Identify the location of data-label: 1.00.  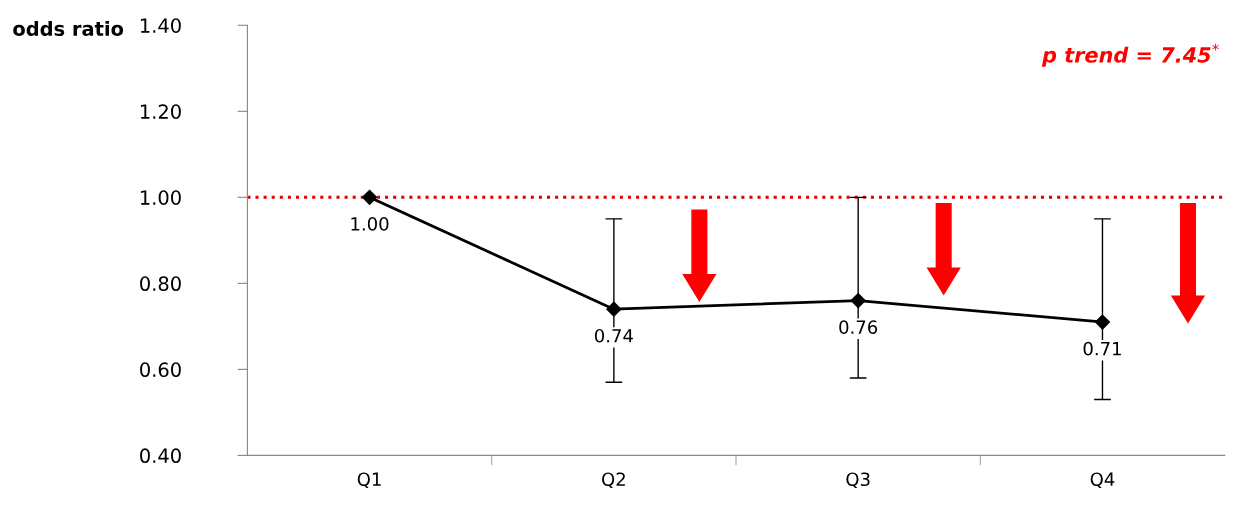
(370, 224).